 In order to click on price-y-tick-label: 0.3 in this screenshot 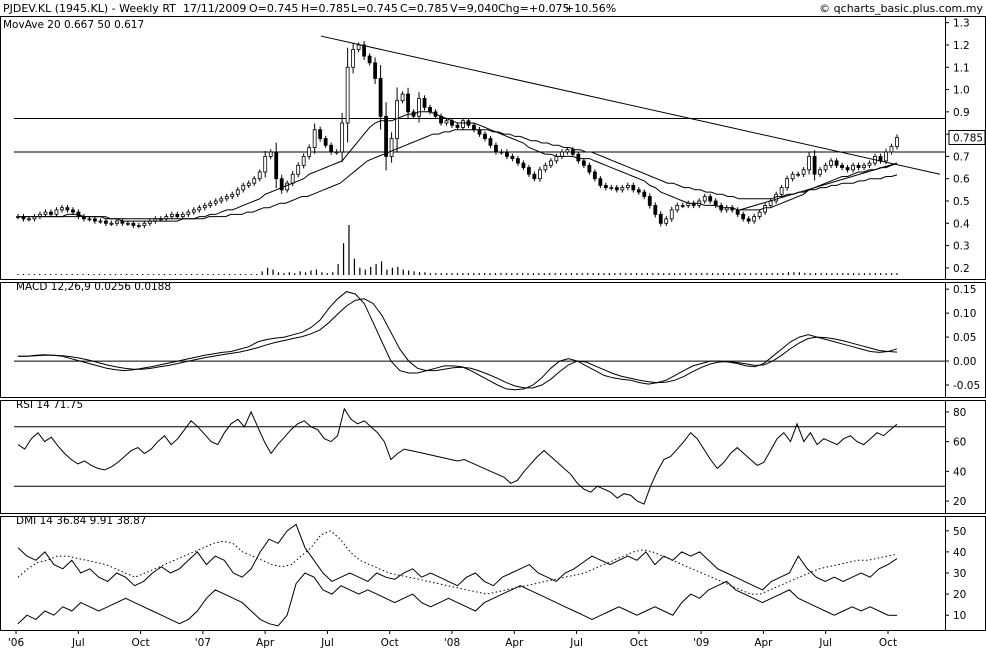, I will do `click(961, 247)`.